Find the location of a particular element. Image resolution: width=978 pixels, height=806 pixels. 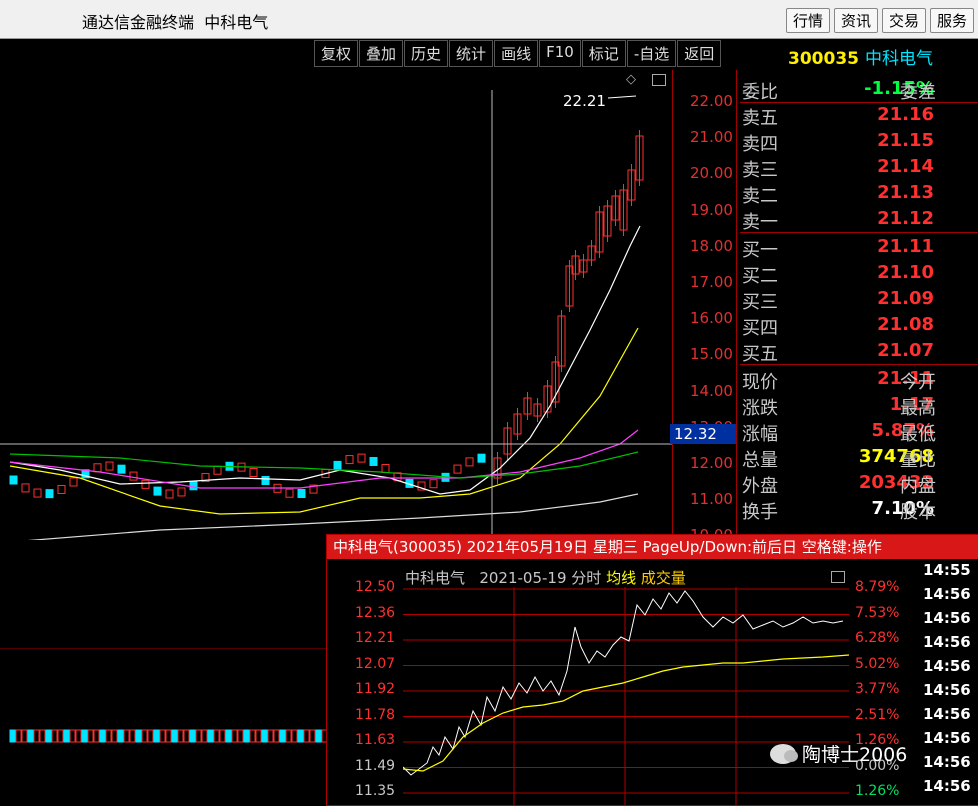

ask-row: 卖一 21.12 is located at coordinates (859, 221).